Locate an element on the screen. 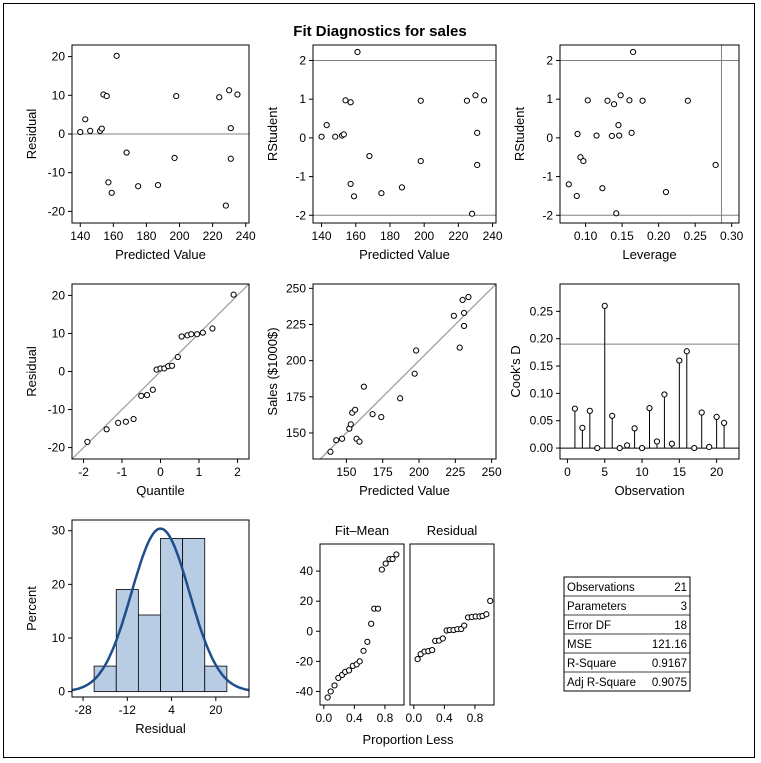 This screenshot has width=761, height=763. plot-area-residual_hist is located at coordinates (160, 610).